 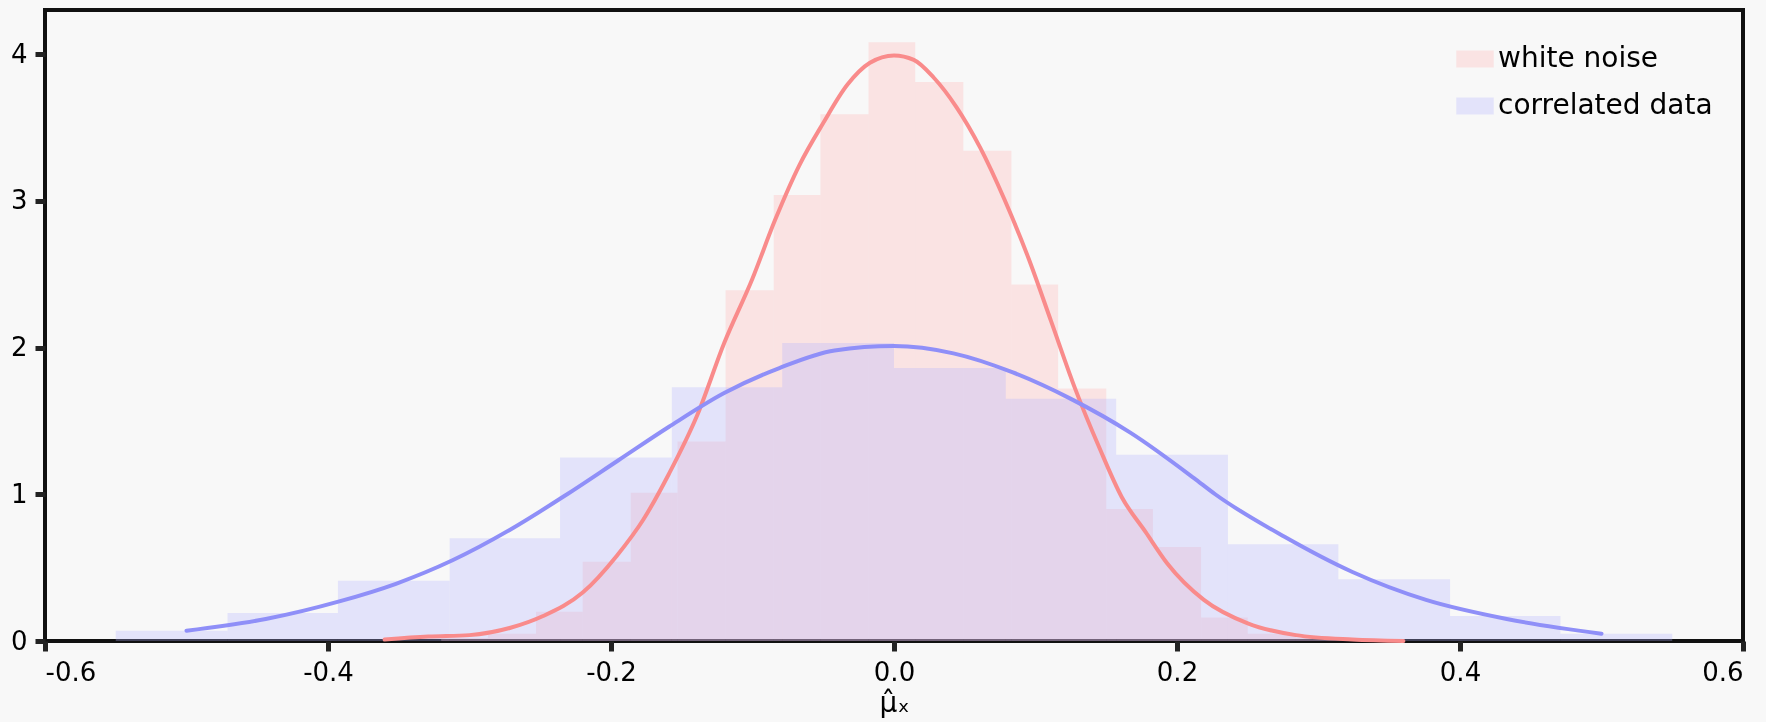 What do you see at coordinates (19, 53) in the screenshot?
I see `y-tick-label: 4` at bounding box center [19, 53].